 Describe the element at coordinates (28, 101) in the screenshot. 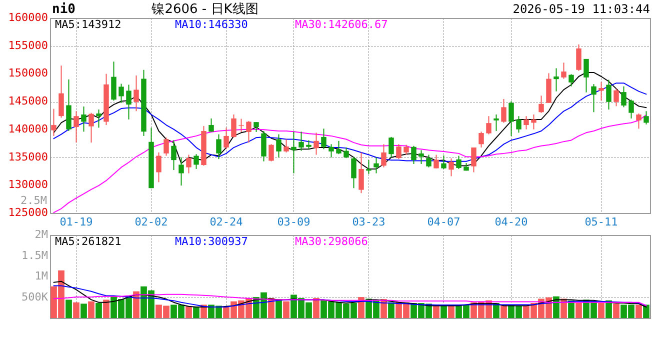

I see `y-tick-label: 145000` at that location.